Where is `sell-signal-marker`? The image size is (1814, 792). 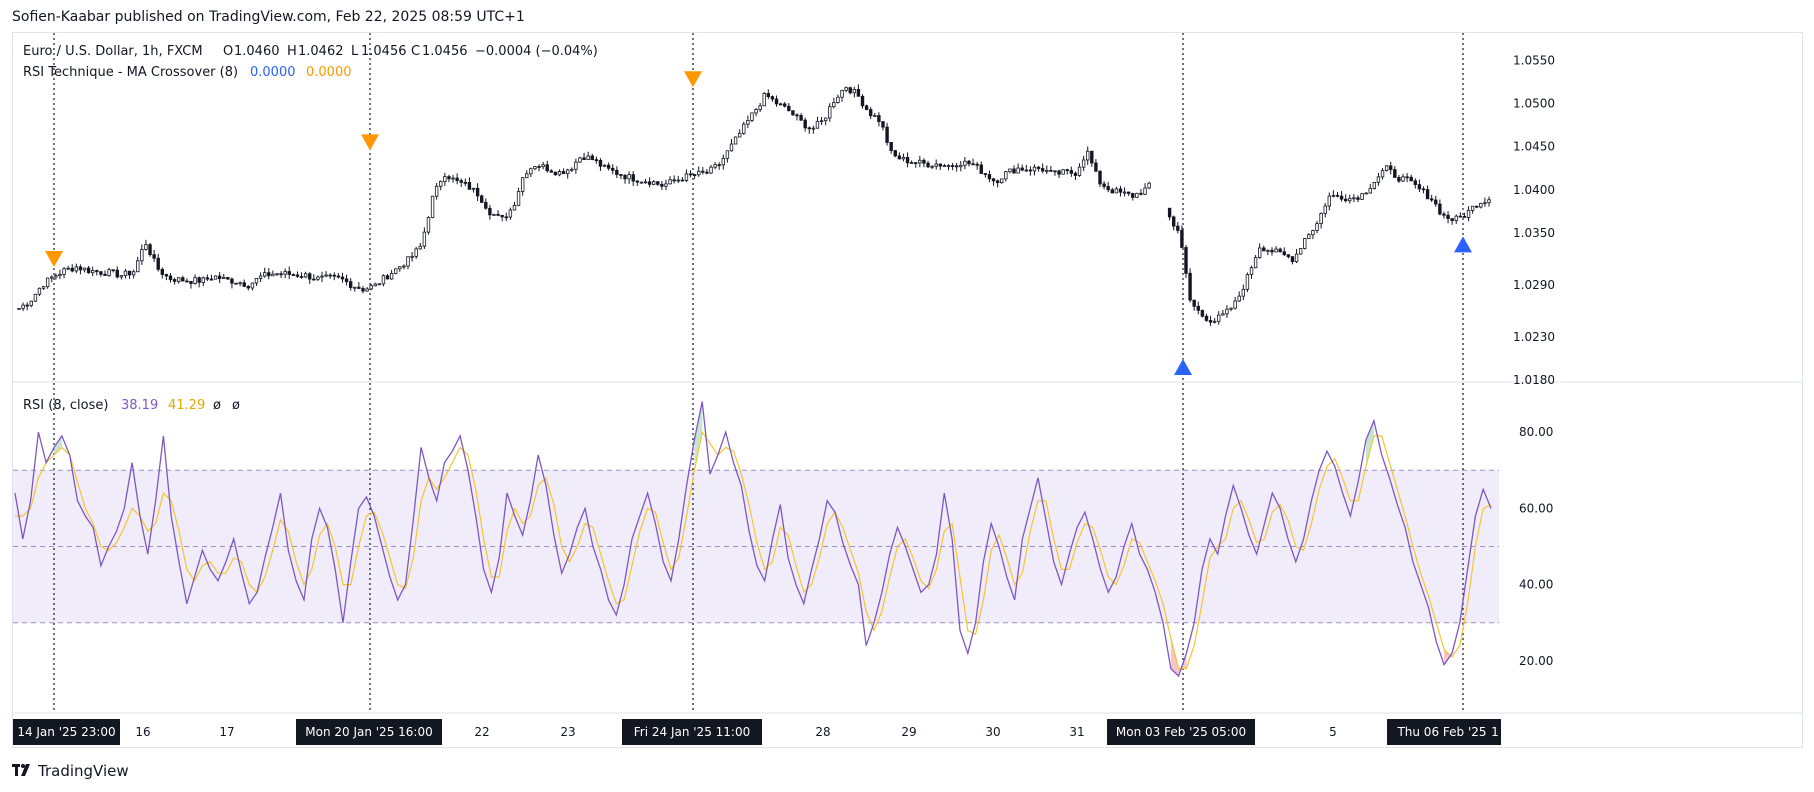 sell-signal-marker is located at coordinates (54, 259).